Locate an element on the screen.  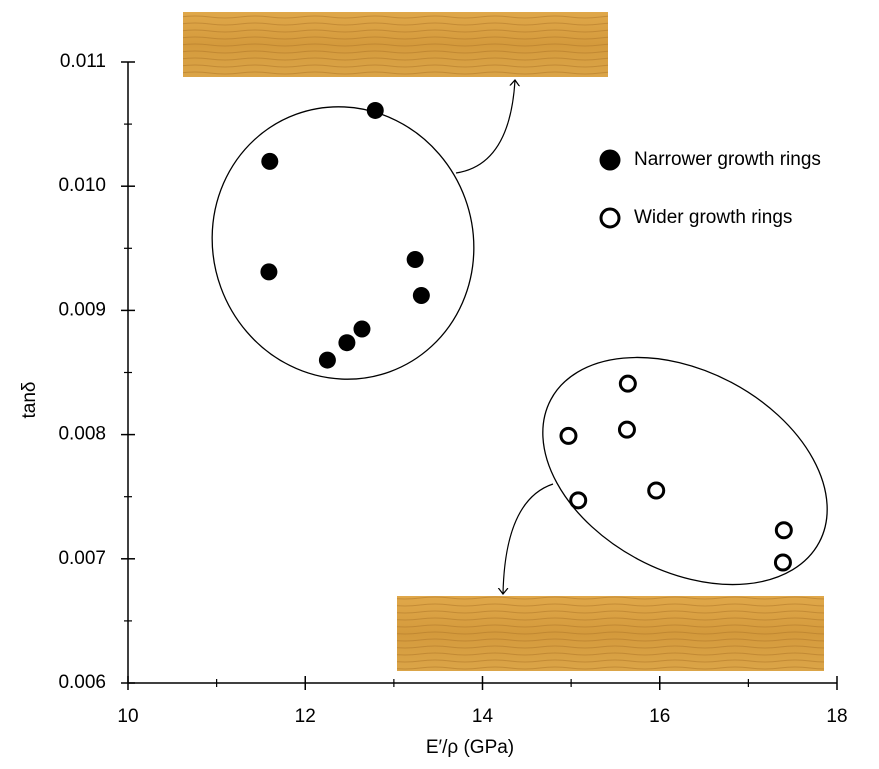
y-tick-label: 0.007 is located at coordinates (82, 558).